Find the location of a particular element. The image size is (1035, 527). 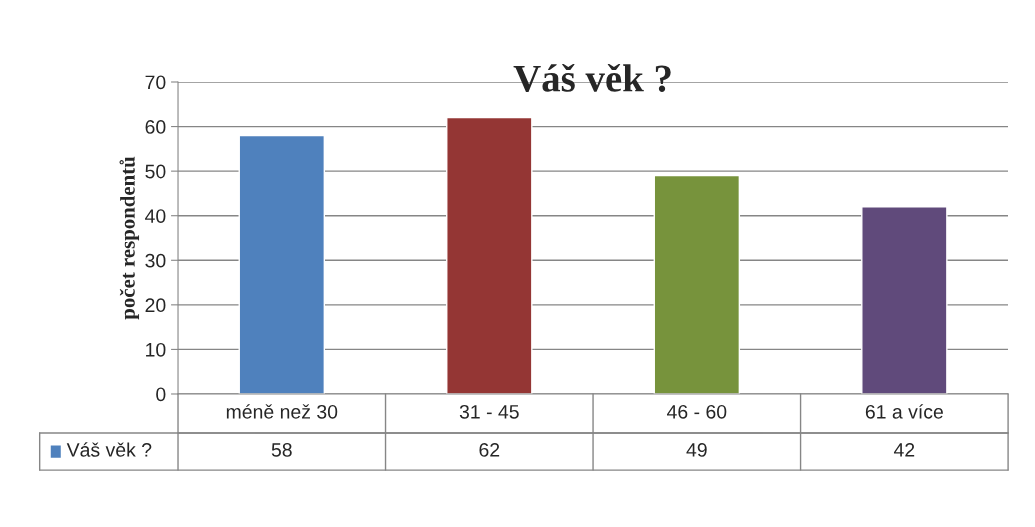

x-tick-label: 31 - 45 is located at coordinates (489, 411).